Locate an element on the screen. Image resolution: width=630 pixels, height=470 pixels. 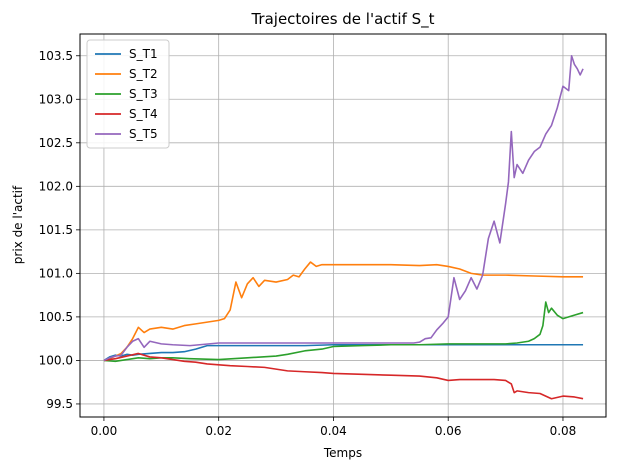
y-tick-label: 102.5 is located at coordinates (56, 143).